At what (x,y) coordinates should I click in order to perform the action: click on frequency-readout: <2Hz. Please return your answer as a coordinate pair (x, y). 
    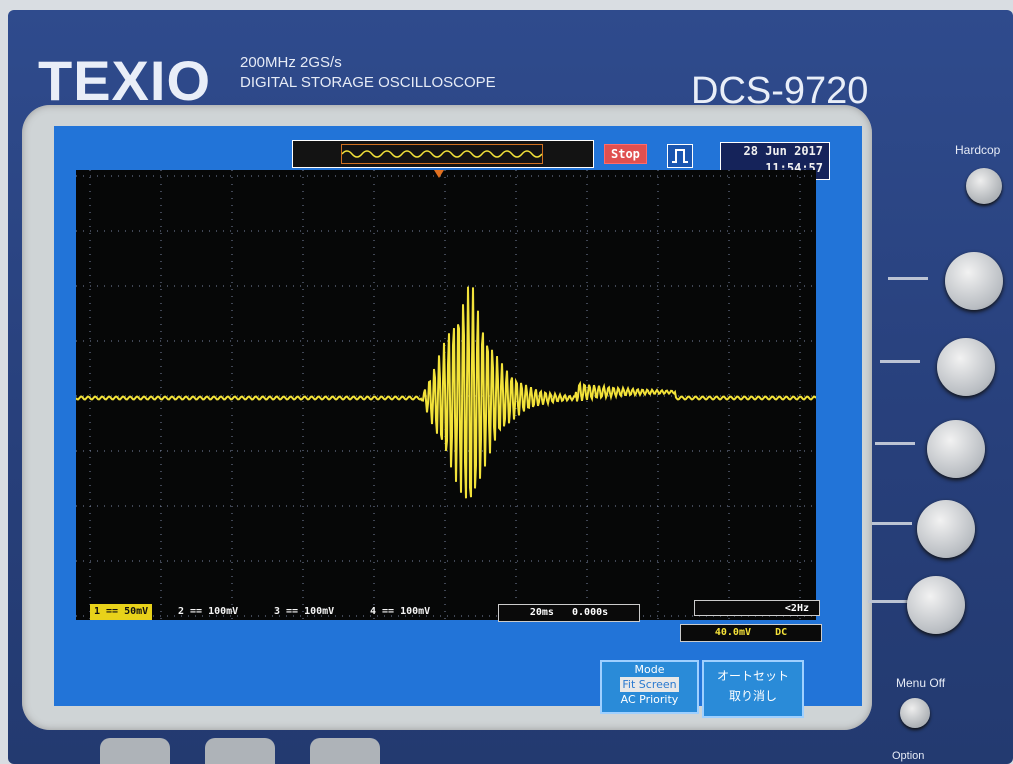
    Looking at the image, I should click on (757, 608).